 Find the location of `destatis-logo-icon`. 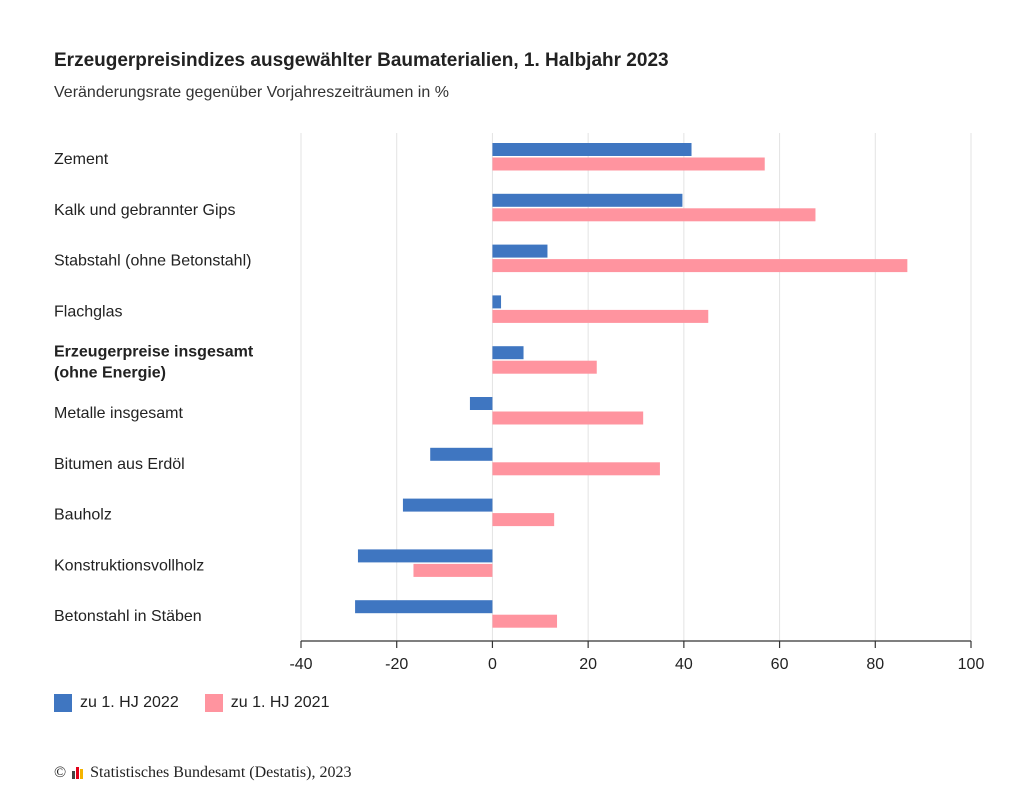

destatis-logo-icon is located at coordinates (78, 773).